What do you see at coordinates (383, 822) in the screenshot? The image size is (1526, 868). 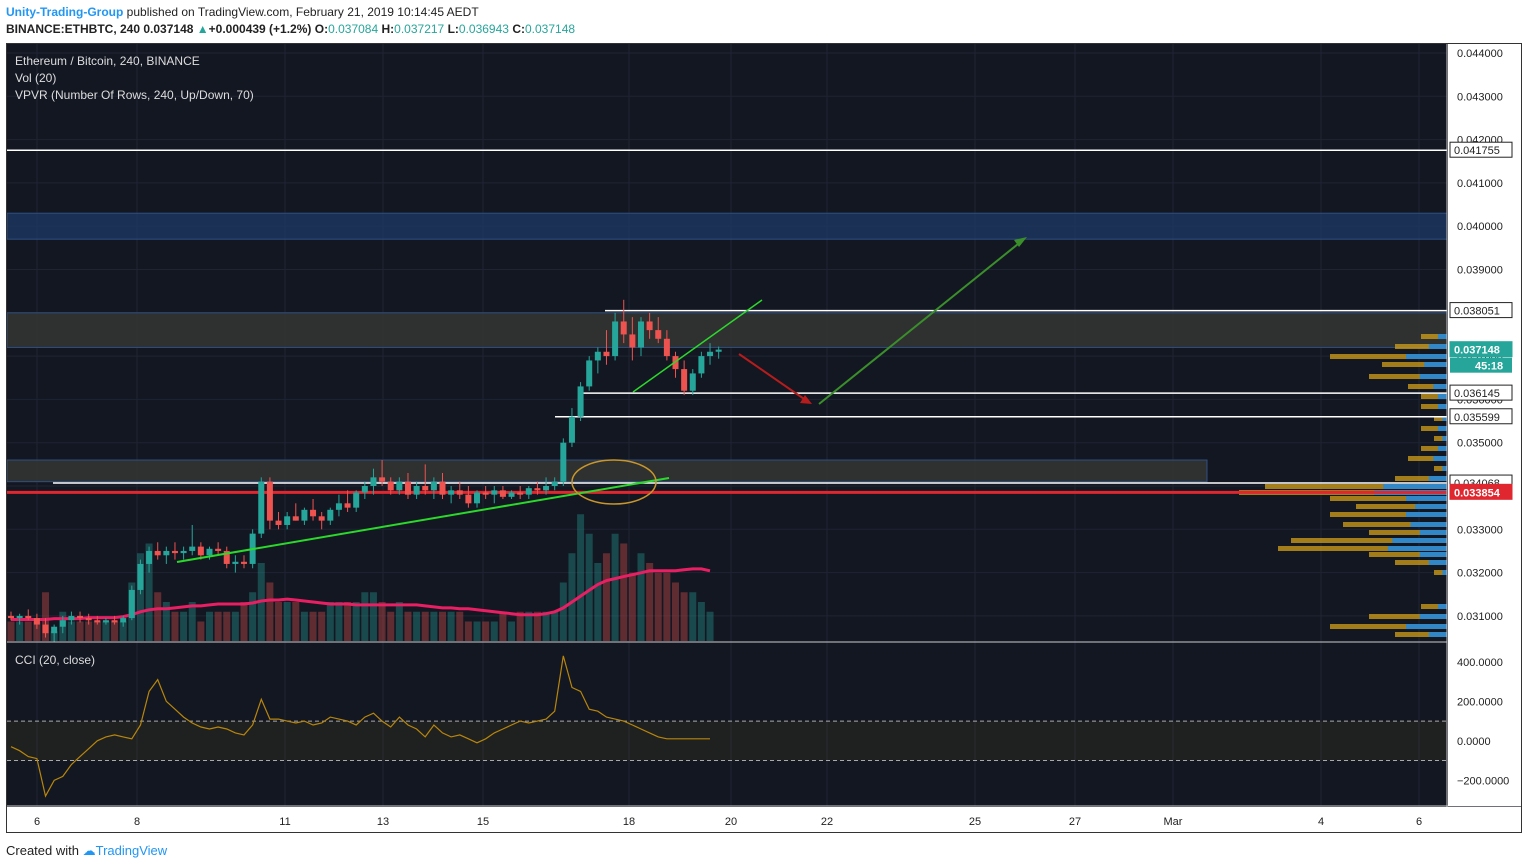 I see `time-tick-label: 13` at bounding box center [383, 822].